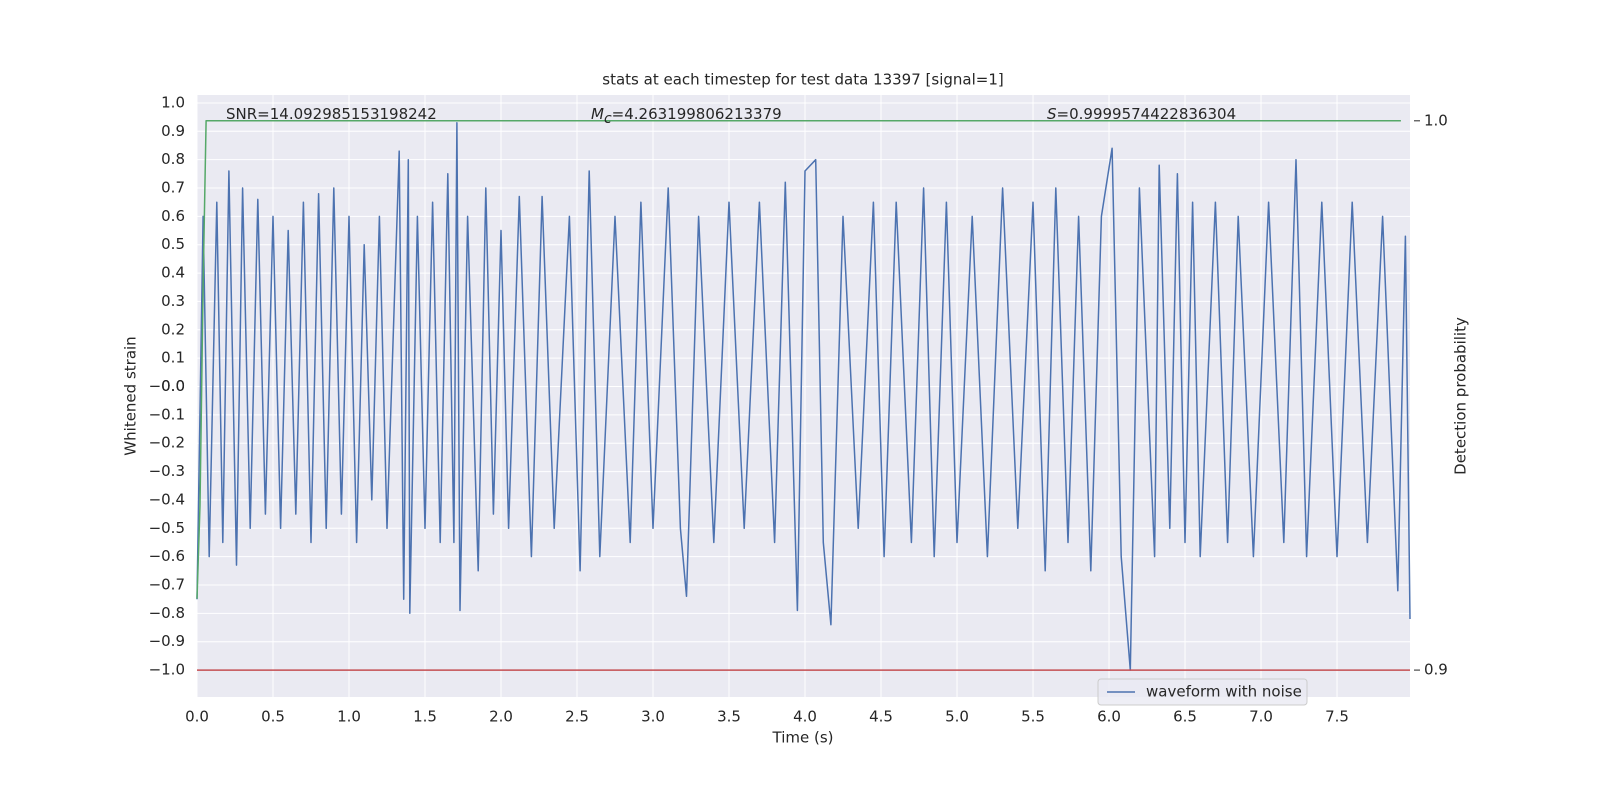 Image resolution: width=1600 pixels, height=800 pixels. What do you see at coordinates (173, 244) in the screenshot?
I see `y-tick-label: 0.5` at bounding box center [173, 244].